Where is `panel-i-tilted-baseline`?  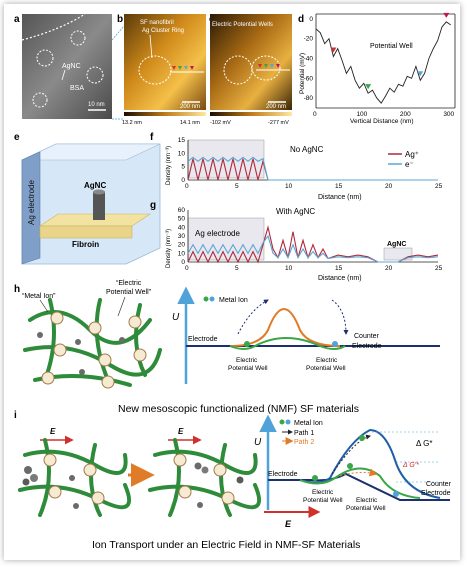 panel-i-tilted-baseline is located at coordinates (359, 486).